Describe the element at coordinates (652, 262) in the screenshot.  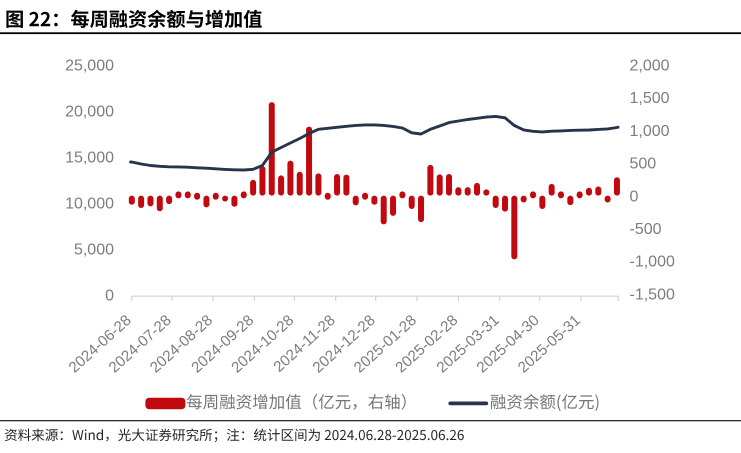
I see `svg-text: -1,000` at that location.